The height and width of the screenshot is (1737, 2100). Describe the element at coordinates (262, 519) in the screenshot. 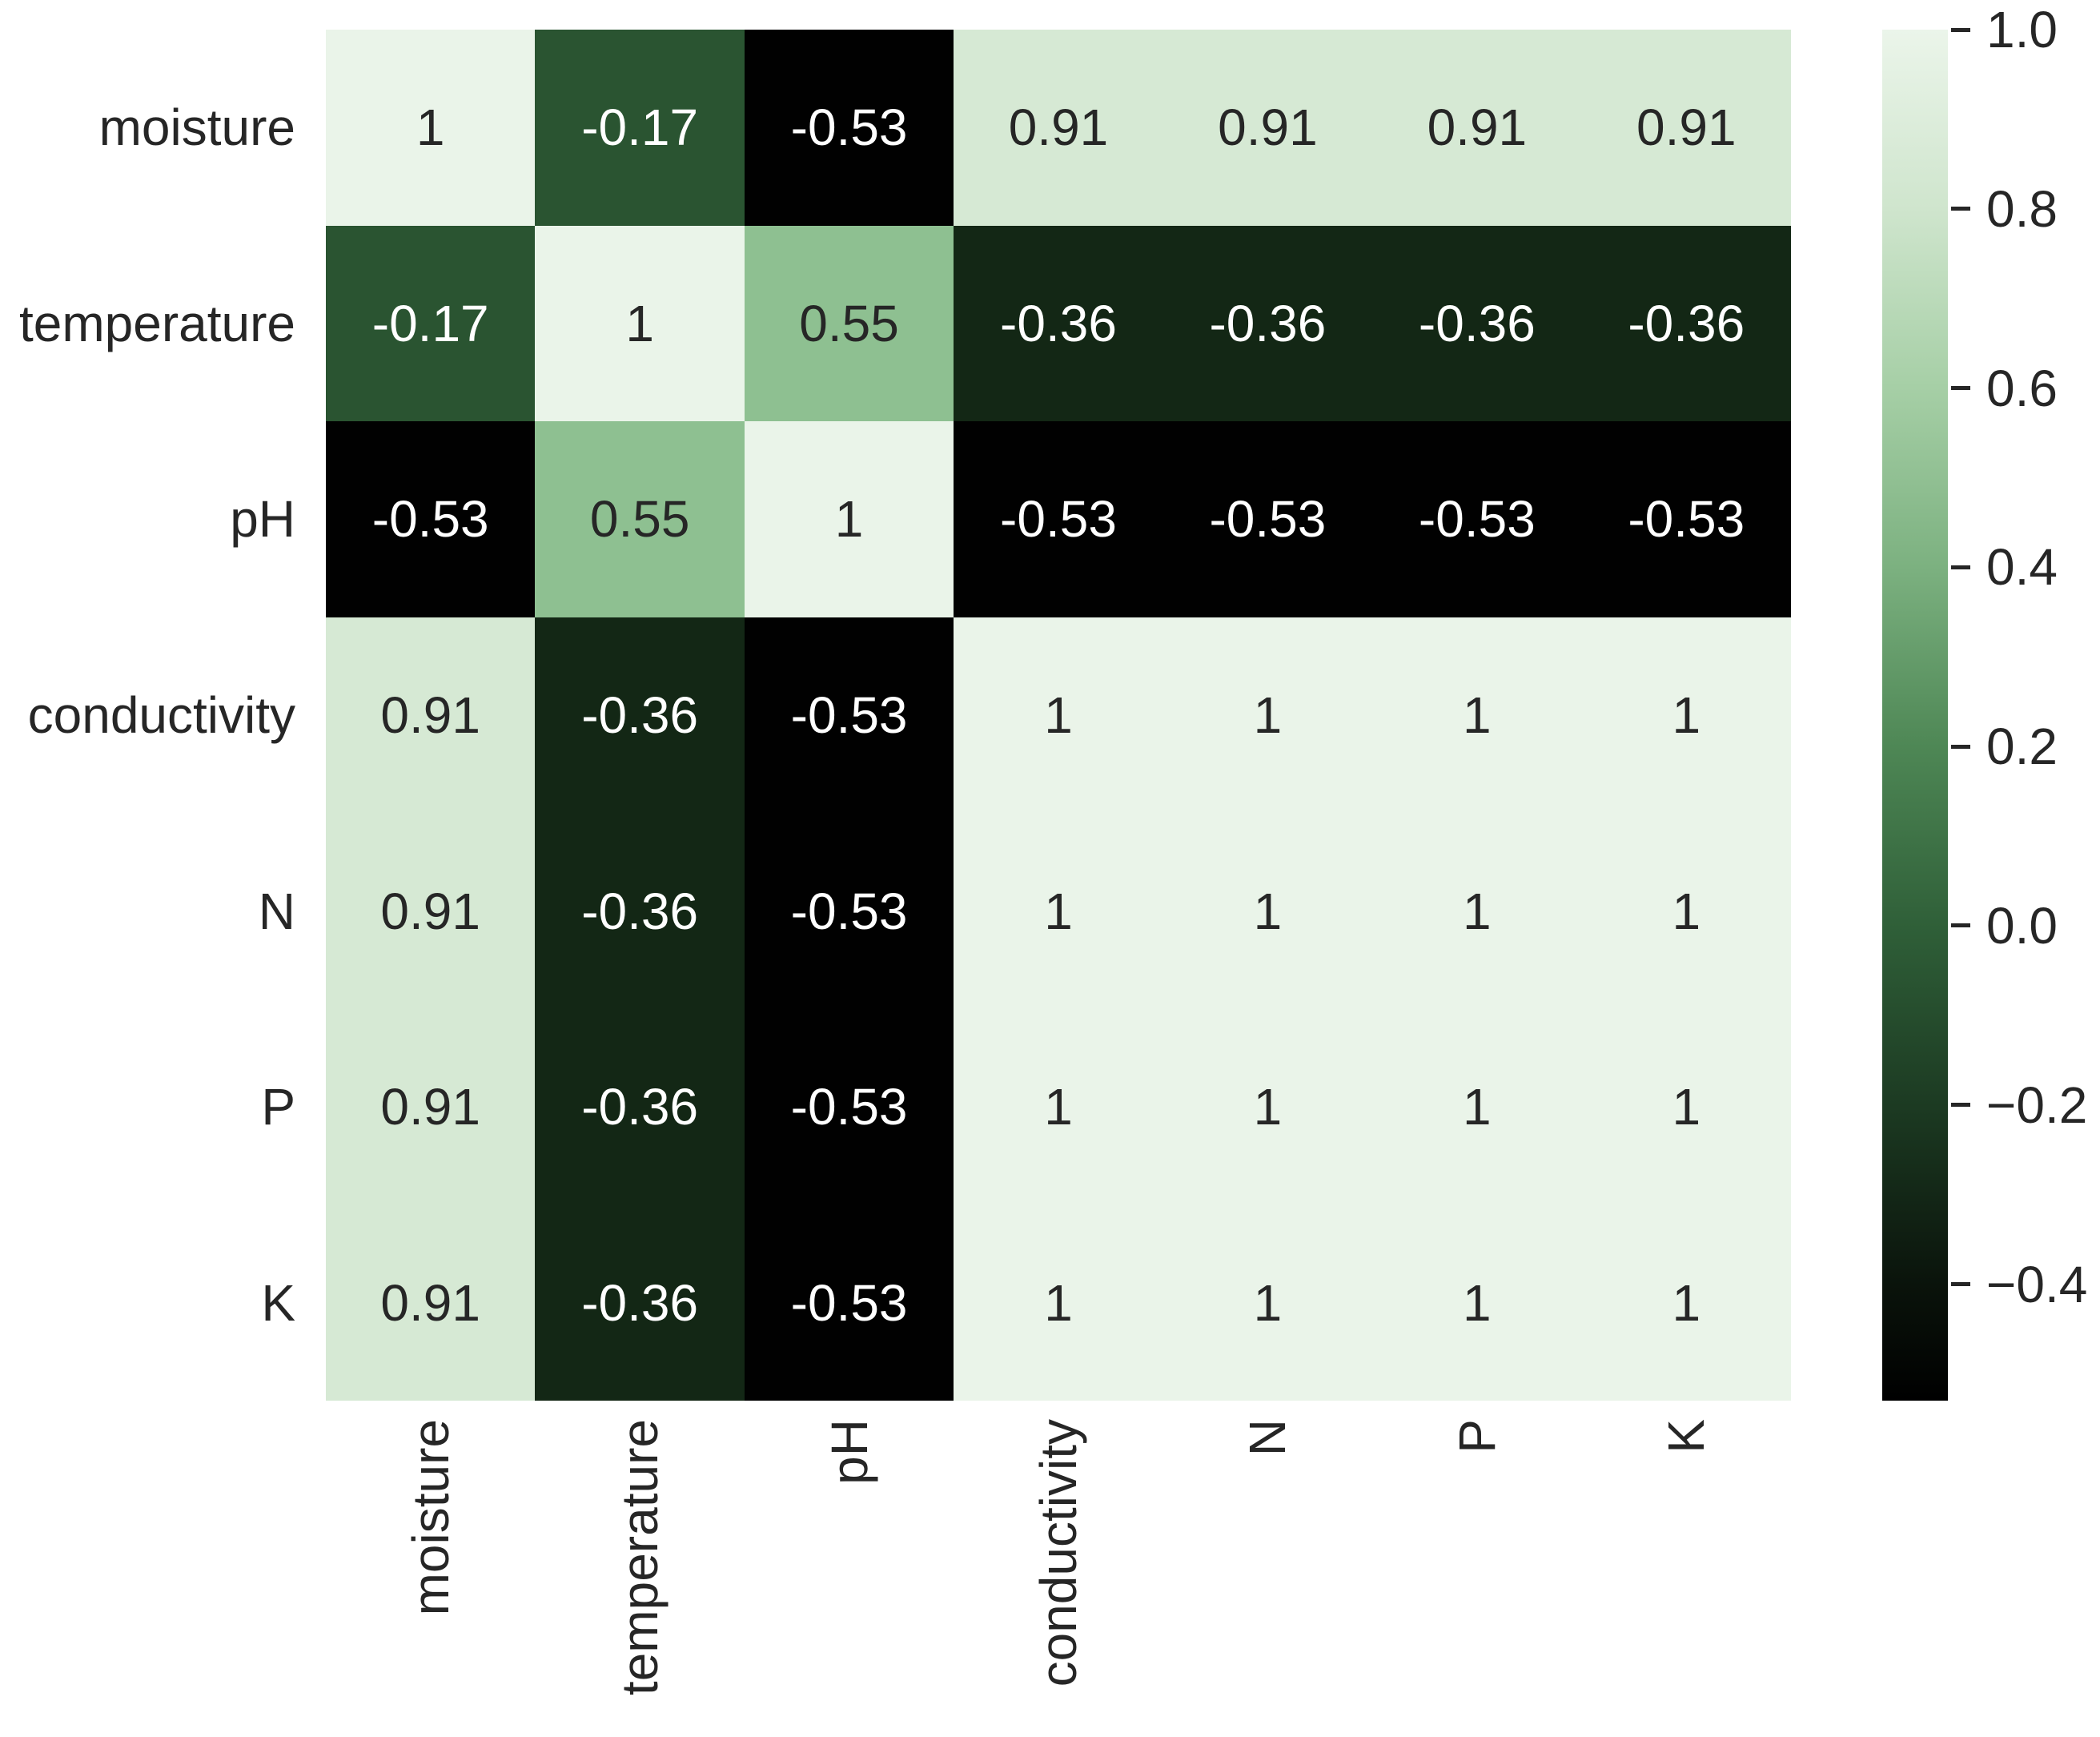

I see `y-tick-label: pH` at that location.